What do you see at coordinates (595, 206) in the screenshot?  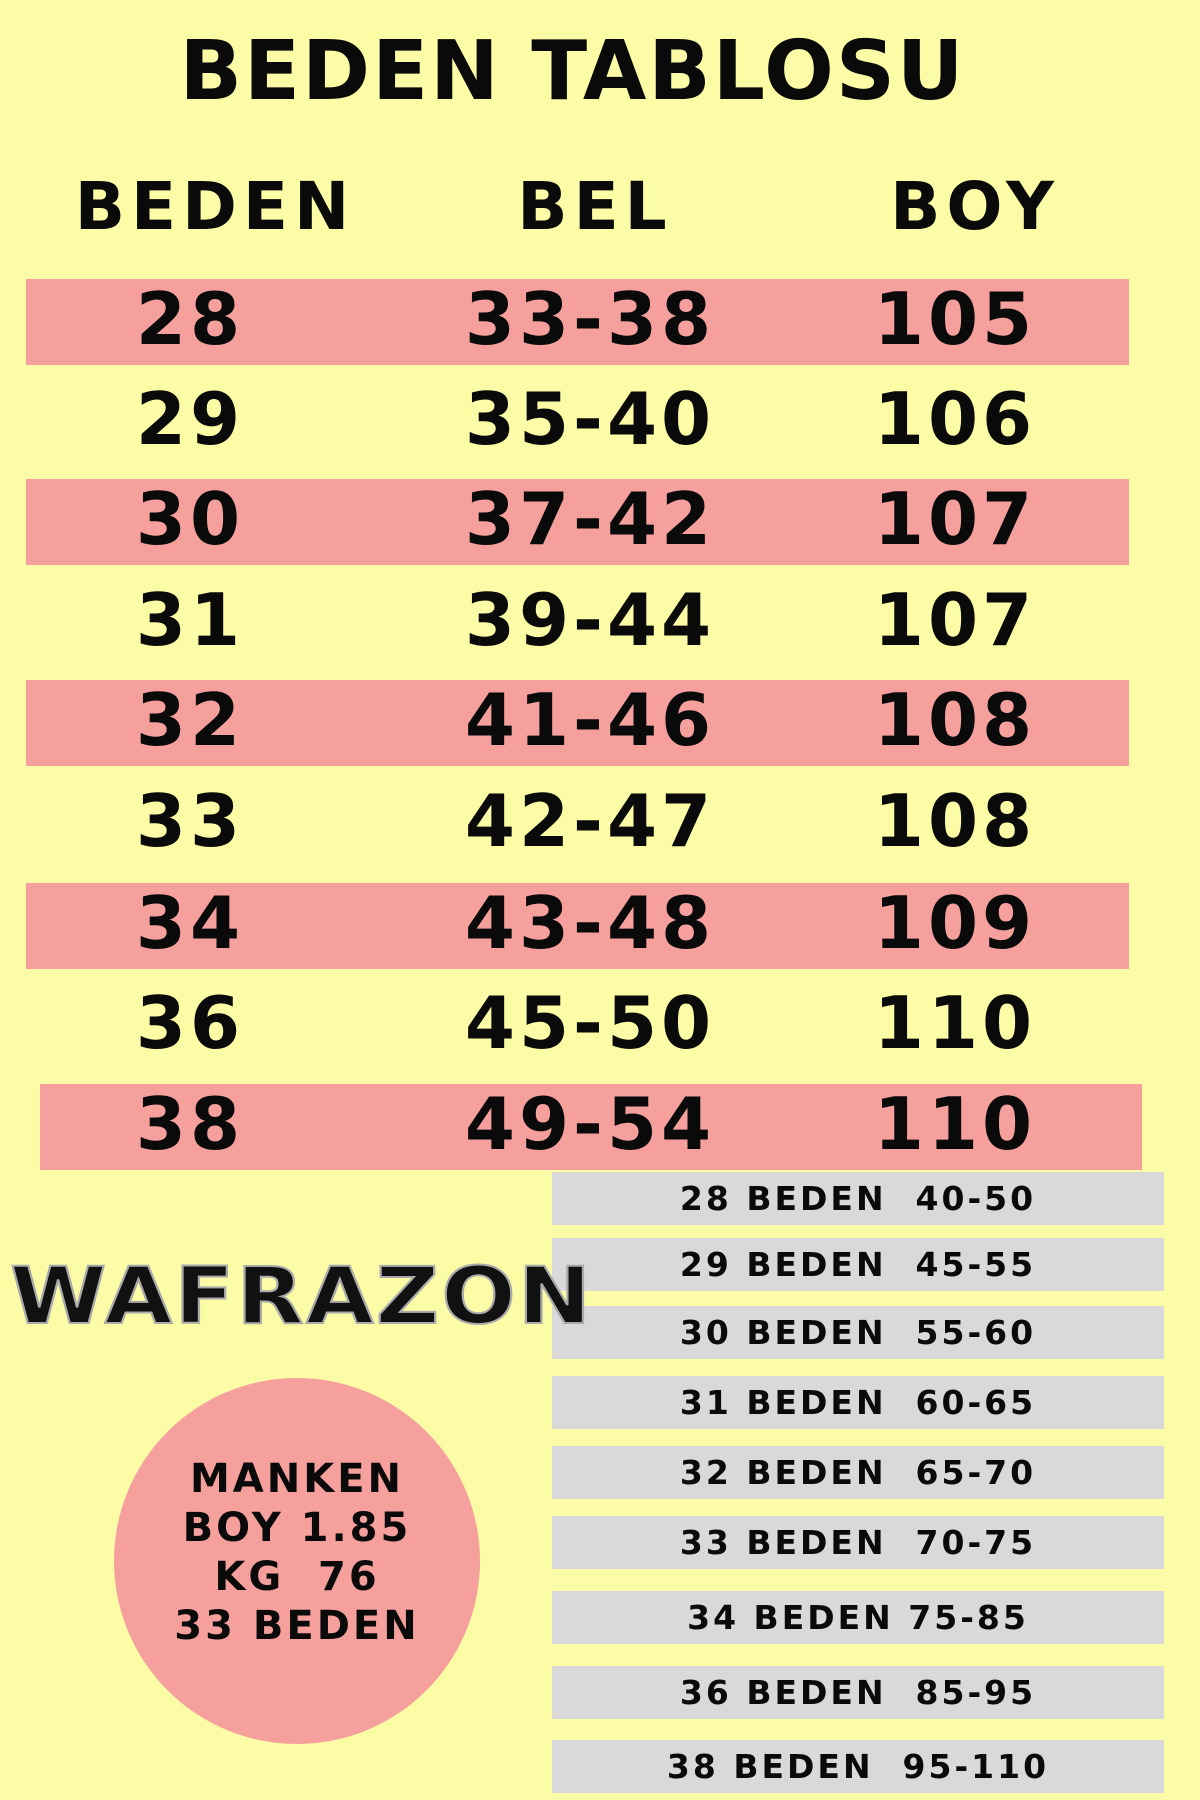 I see `header-waist: BEL` at bounding box center [595, 206].